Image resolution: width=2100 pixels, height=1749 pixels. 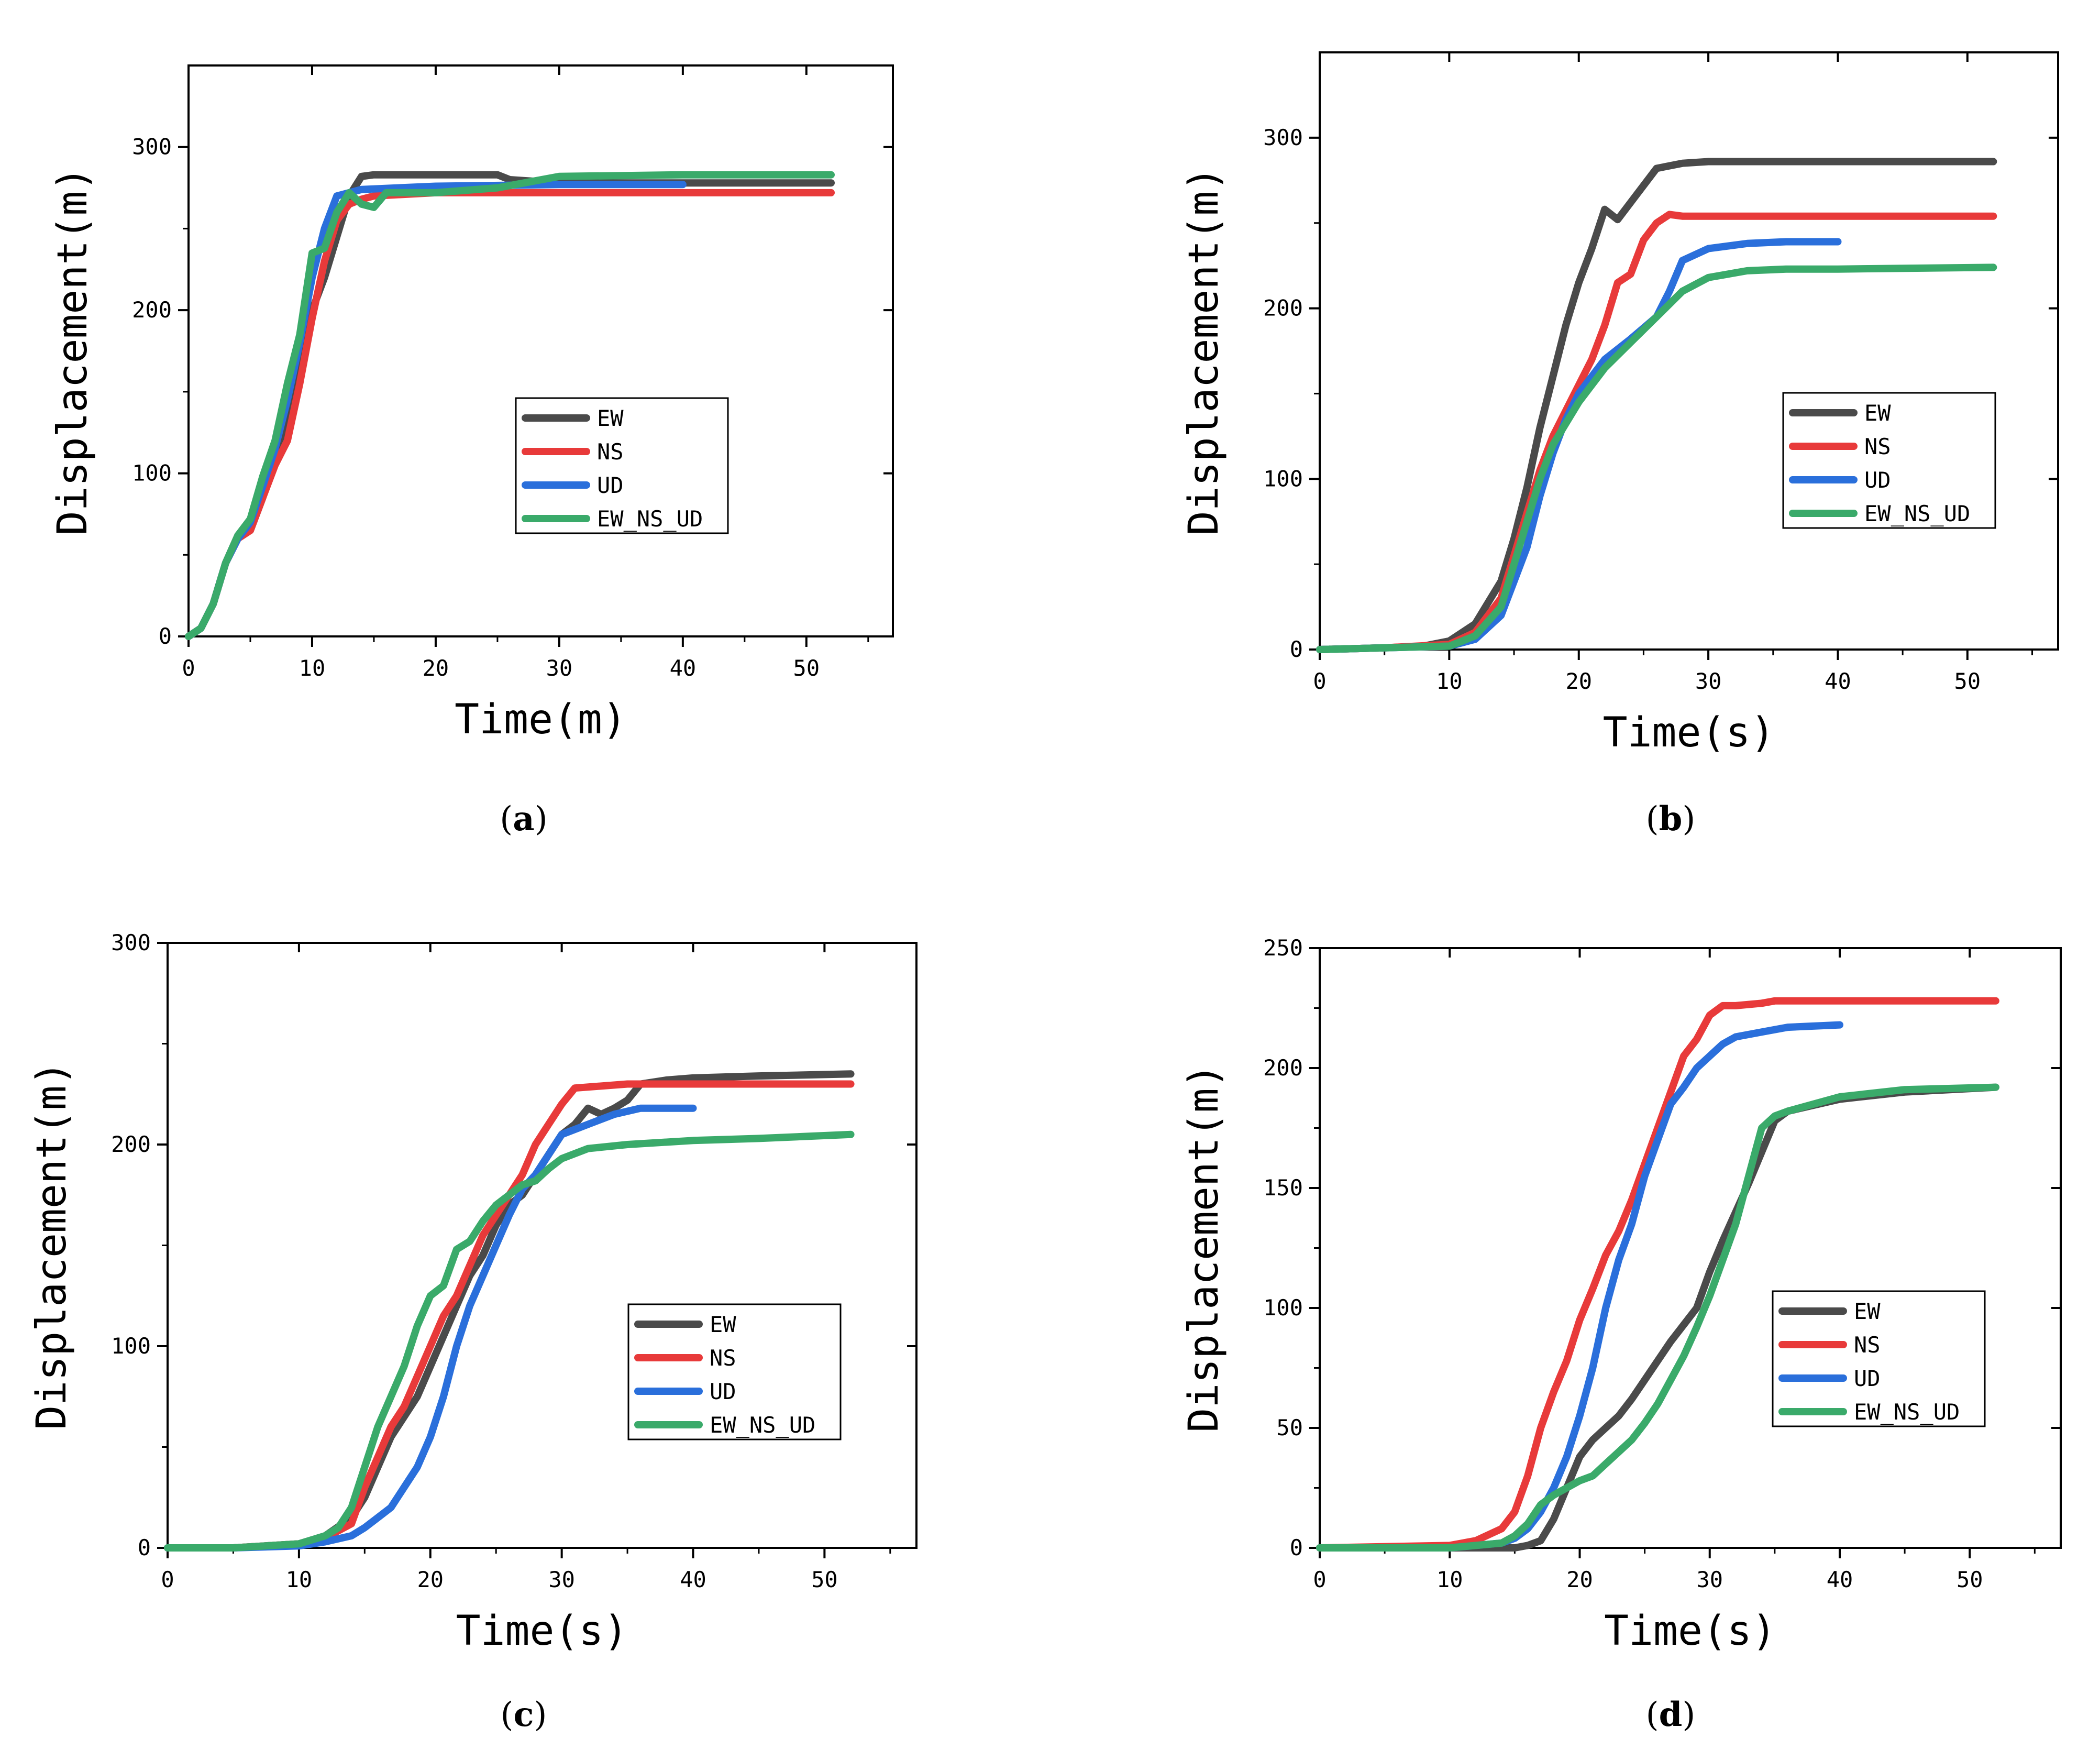 I want to click on y-tick-label: 150, so click(x=1283, y=1188).